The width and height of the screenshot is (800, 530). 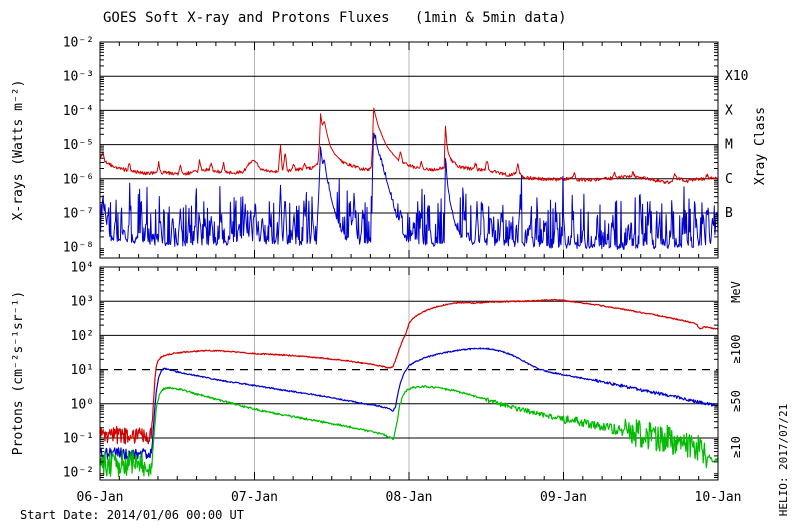 I want to click on series-xray-long-1-8A, so click(x=409, y=146).